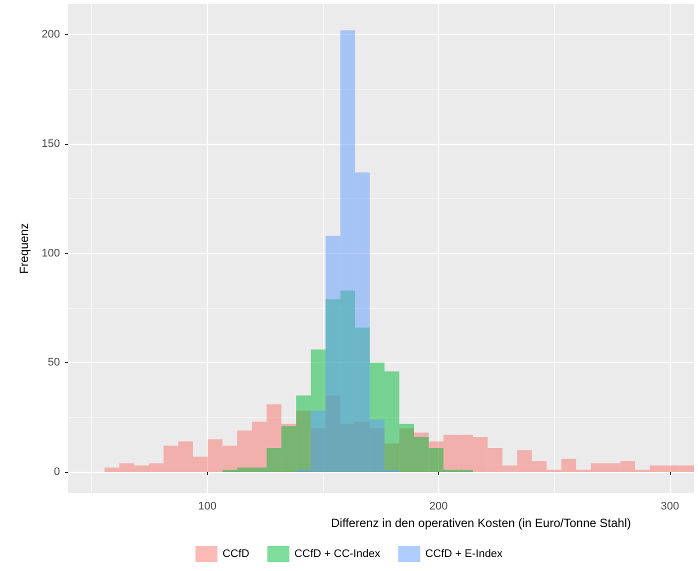  What do you see at coordinates (207, 506) in the screenshot?
I see `x-tick-label: 100` at bounding box center [207, 506].